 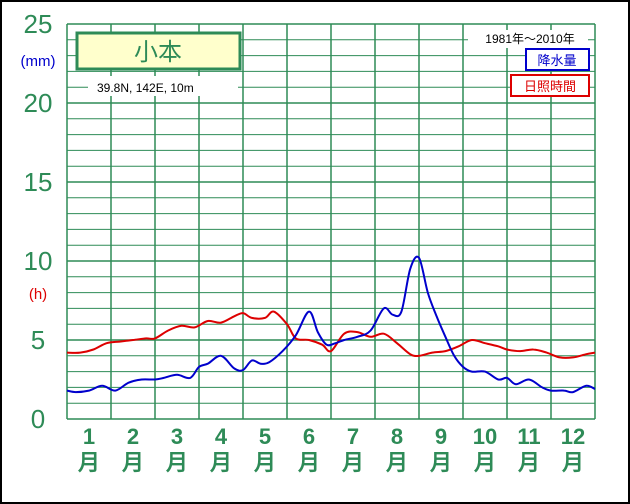 What do you see at coordinates (133, 436) in the screenshot?
I see `month-number-label: 2` at bounding box center [133, 436].